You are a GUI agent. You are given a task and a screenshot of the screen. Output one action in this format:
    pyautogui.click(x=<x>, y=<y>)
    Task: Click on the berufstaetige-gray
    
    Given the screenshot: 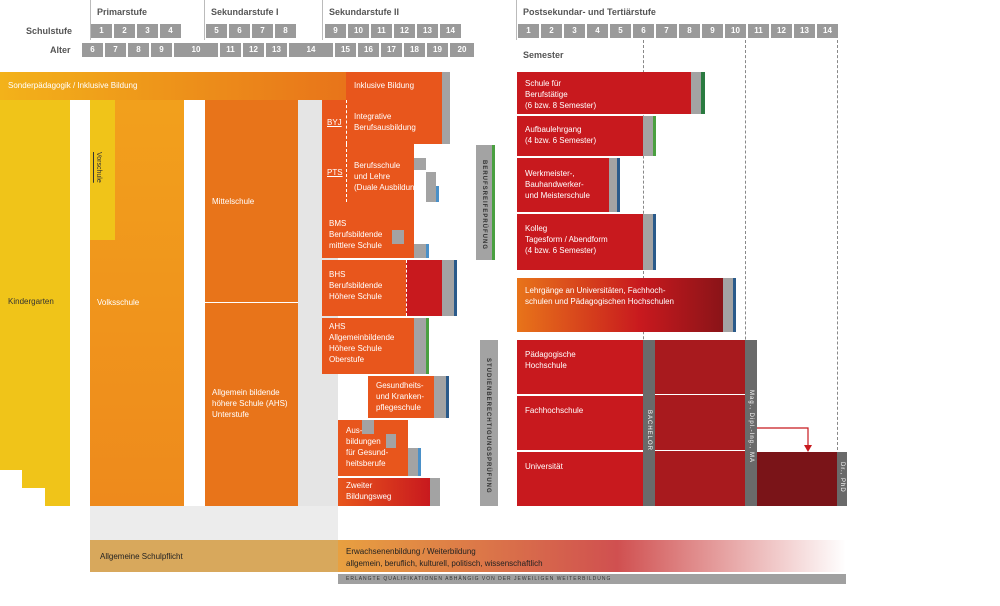 What is the action you would take?
    pyautogui.click(x=696, y=93)
    